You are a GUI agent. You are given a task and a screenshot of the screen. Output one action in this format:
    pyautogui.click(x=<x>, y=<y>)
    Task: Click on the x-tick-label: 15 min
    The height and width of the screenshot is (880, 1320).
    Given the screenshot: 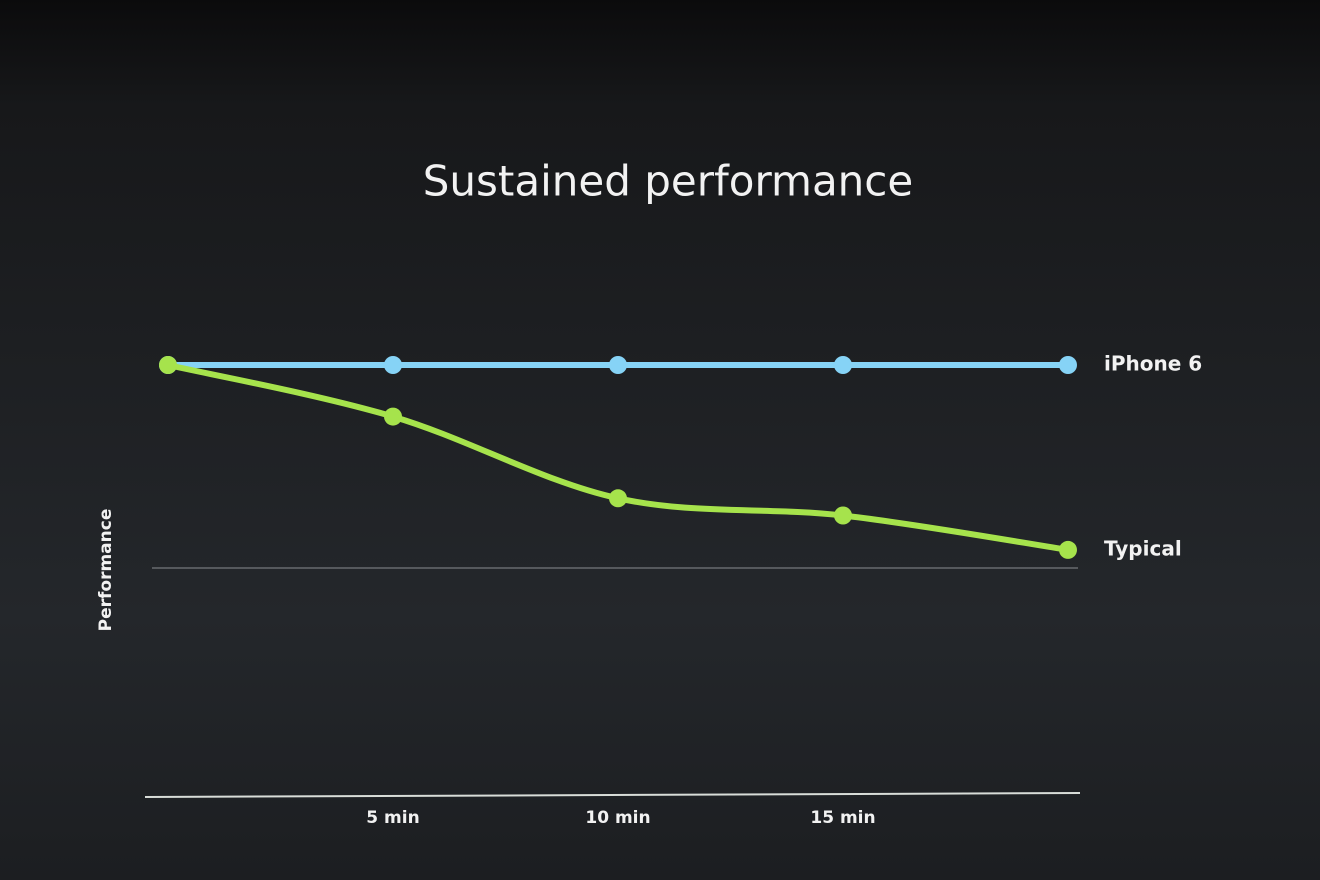 What is the action you would take?
    pyautogui.click(x=842, y=818)
    